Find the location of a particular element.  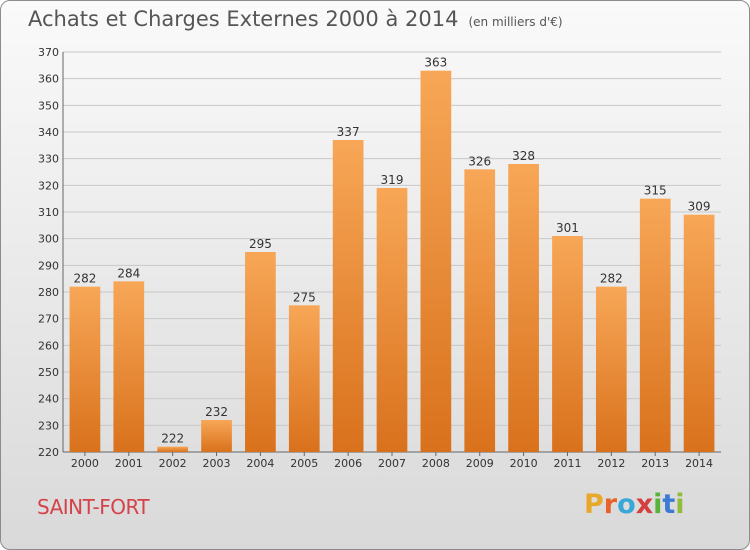

logo-letter: t is located at coordinates (669, 504).